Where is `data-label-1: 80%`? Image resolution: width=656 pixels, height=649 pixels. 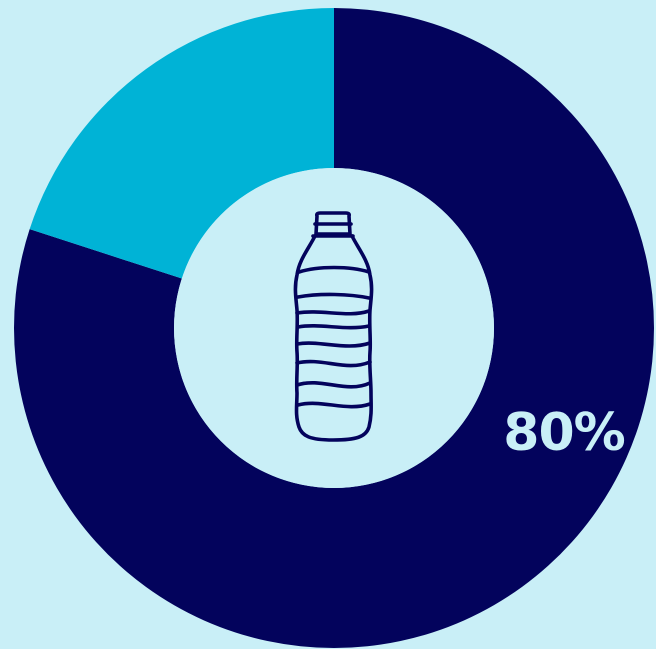
data-label-1: 80% is located at coordinates (563, 433).